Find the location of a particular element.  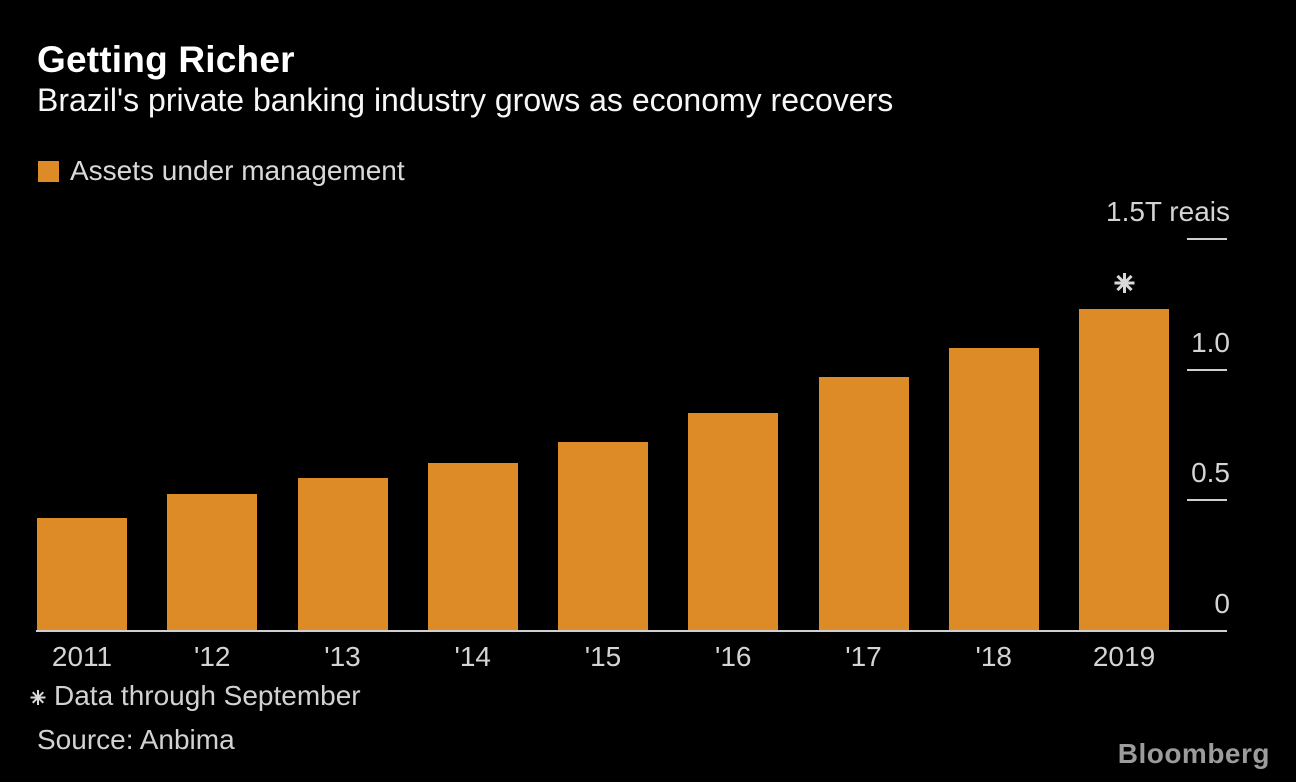

x-axis-line is located at coordinates (631, 631).